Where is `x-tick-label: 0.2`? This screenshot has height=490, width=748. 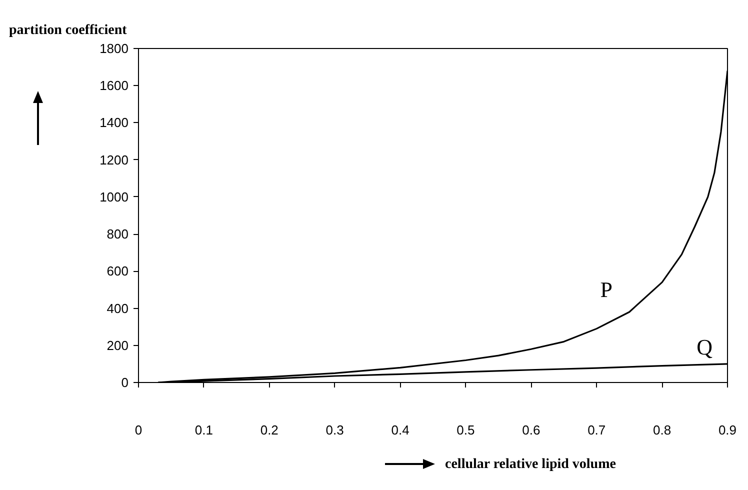 x-tick-label: 0.2 is located at coordinates (269, 430).